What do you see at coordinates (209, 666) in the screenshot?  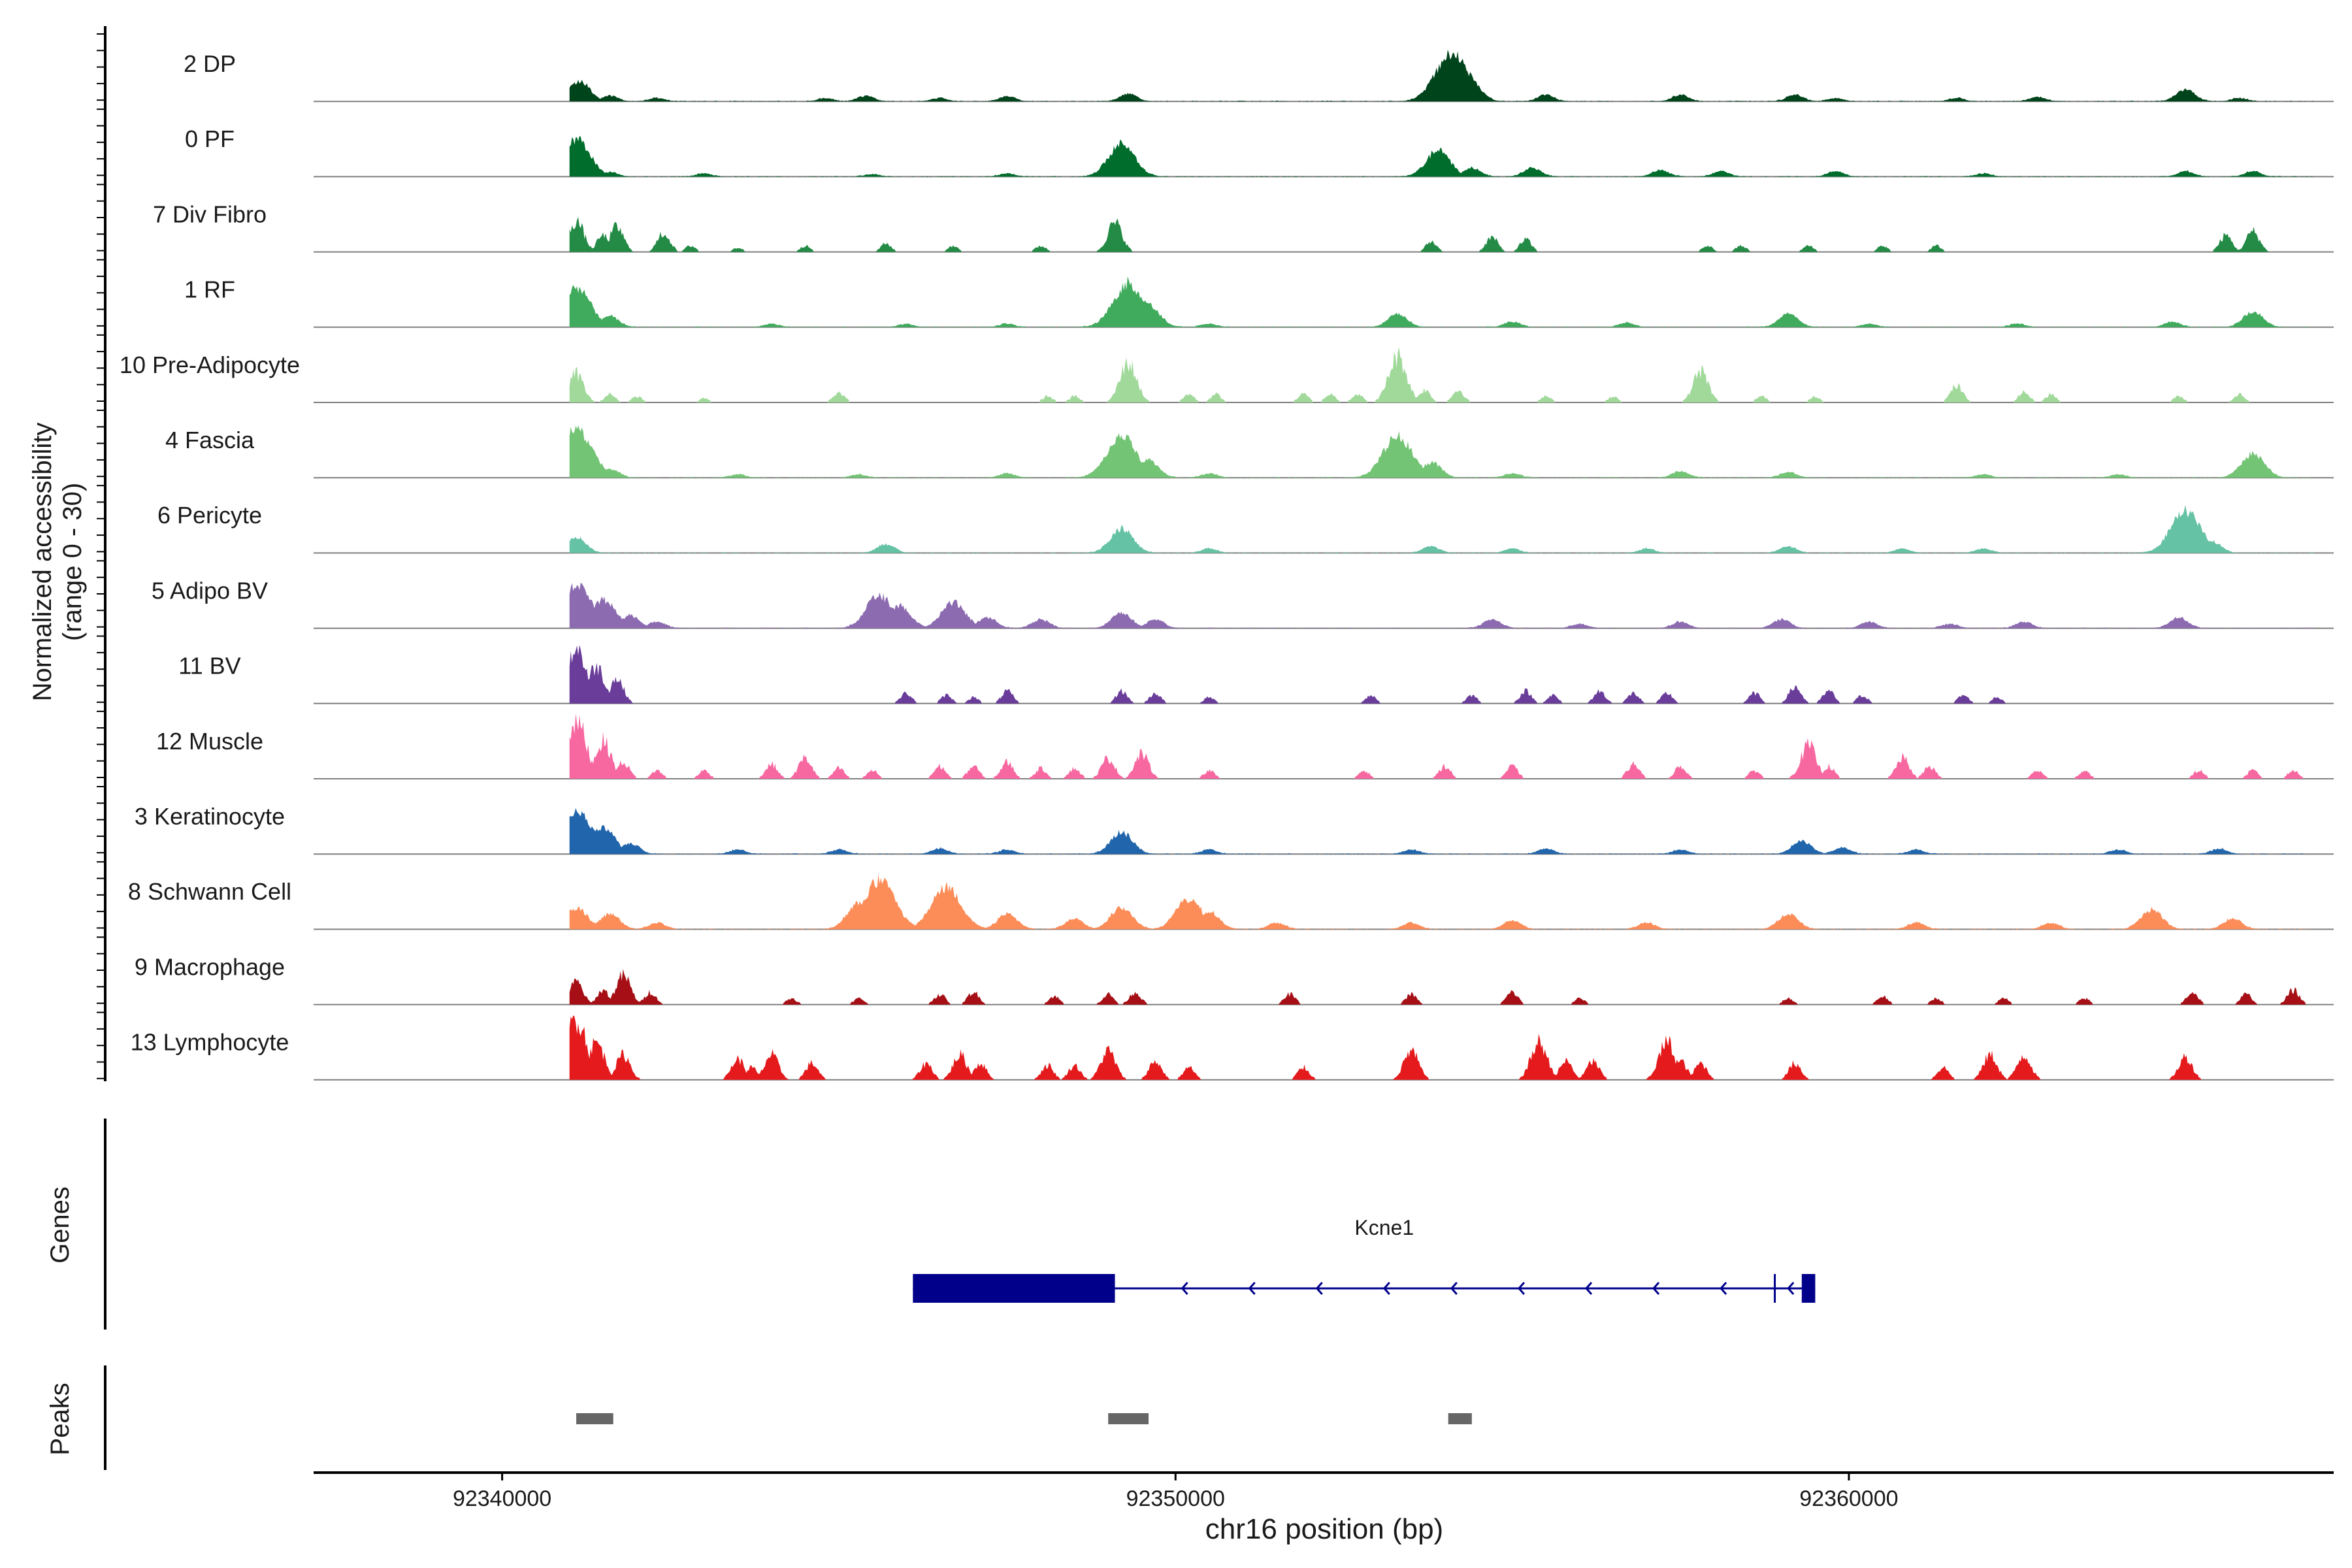 I see `track-label: 11 BV` at bounding box center [209, 666].